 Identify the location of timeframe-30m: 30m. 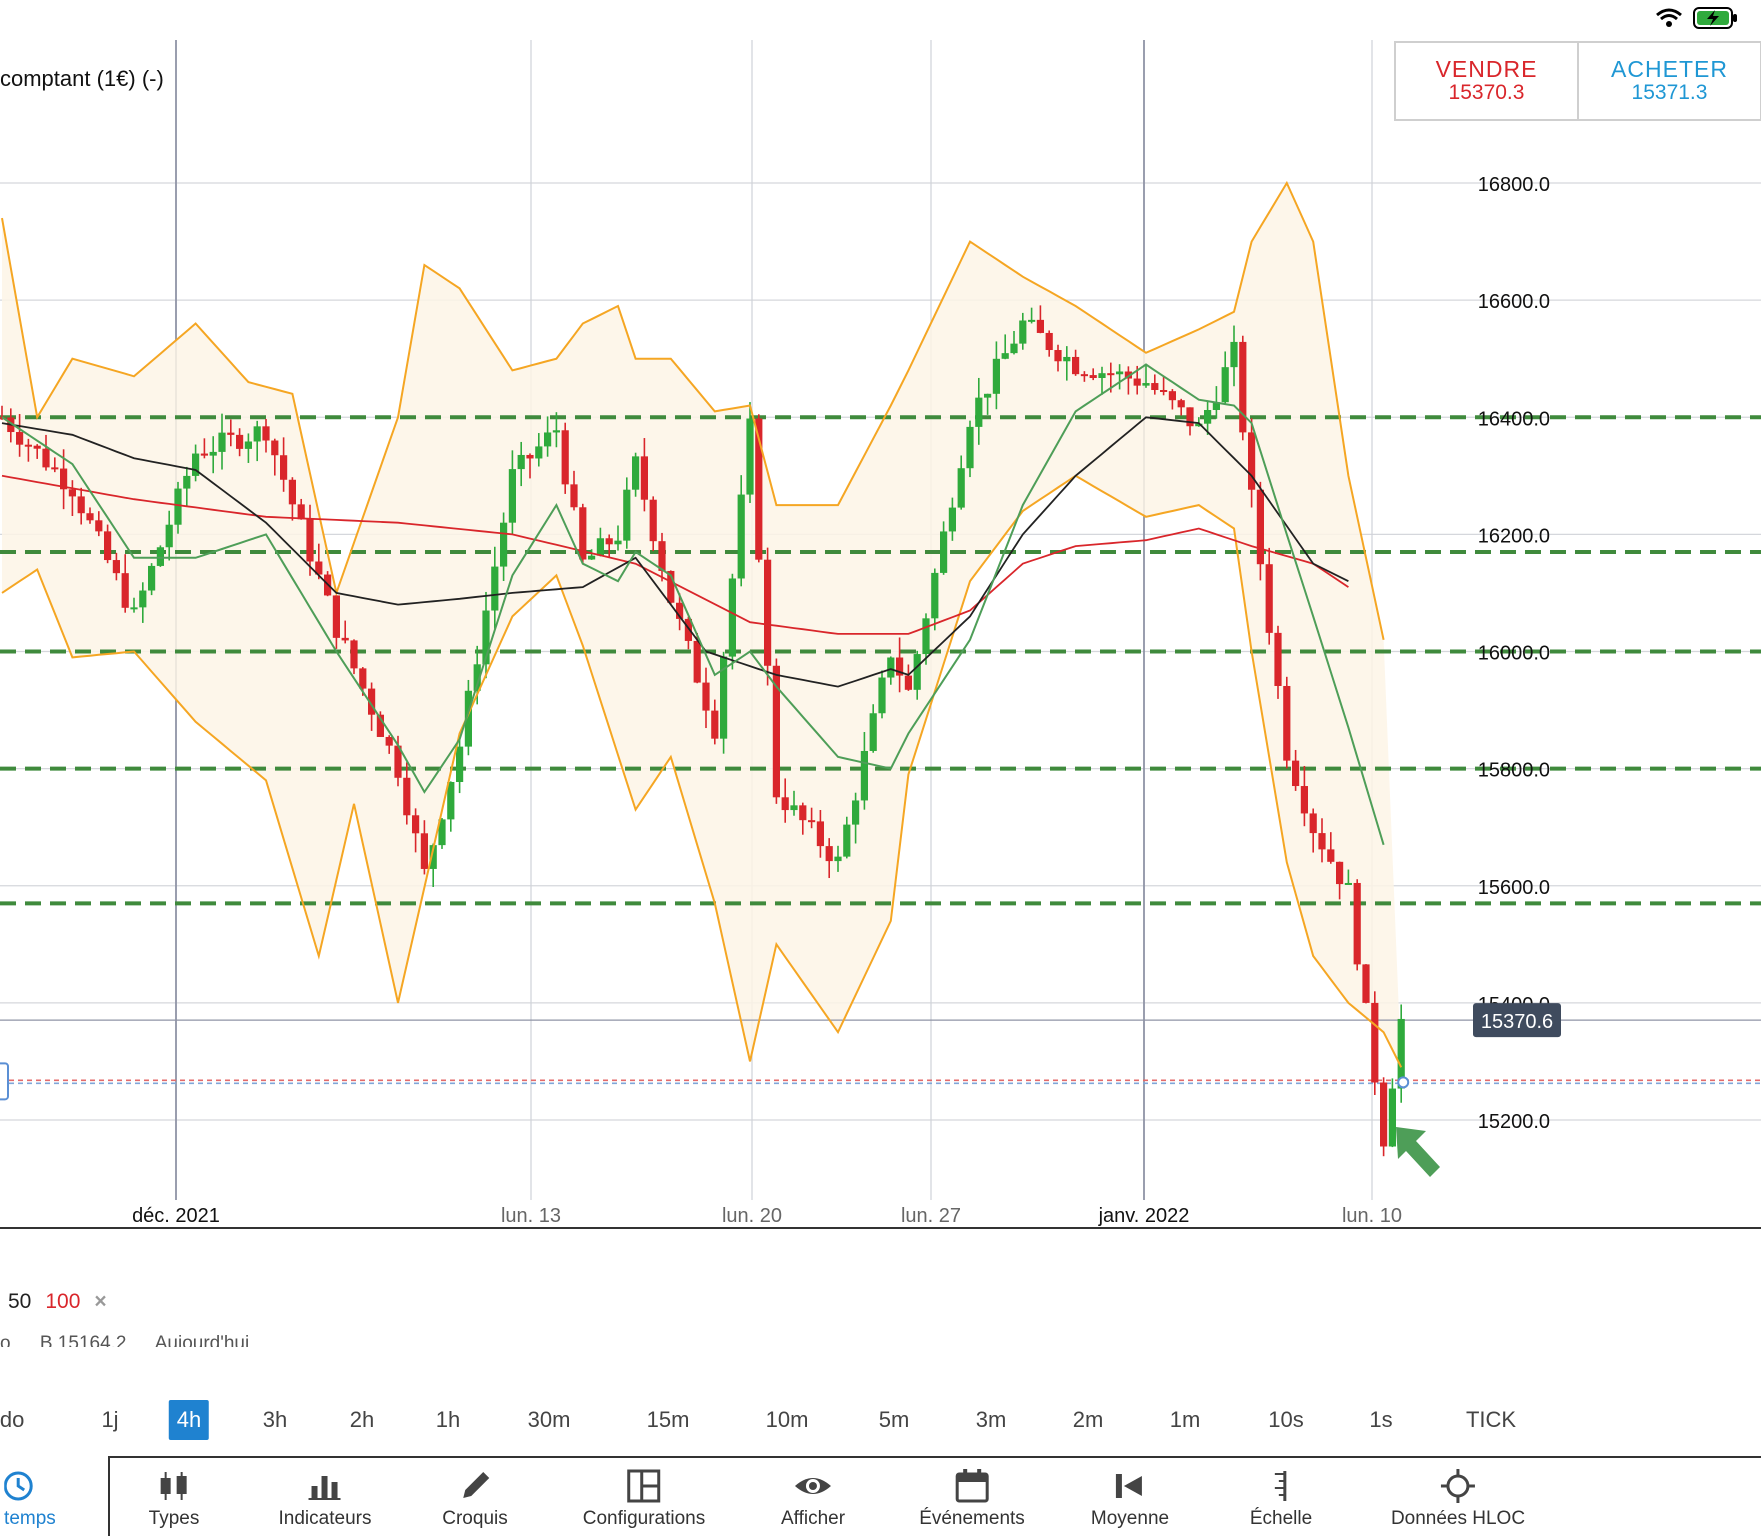
(549, 1419).